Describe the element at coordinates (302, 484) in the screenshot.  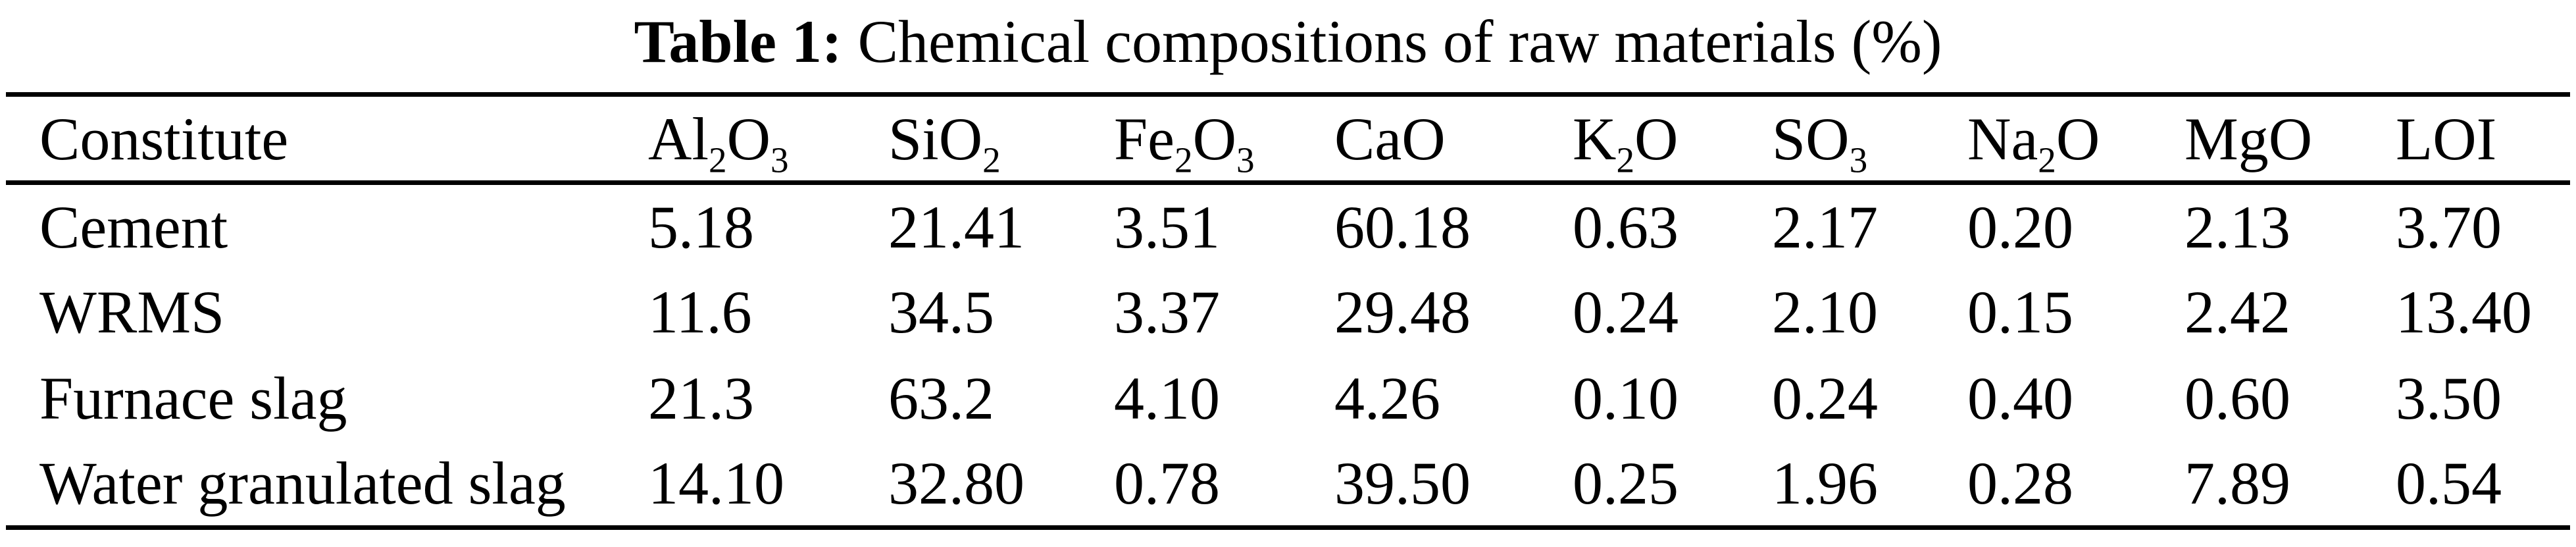
I see `row-label: Water granulated slag` at that location.